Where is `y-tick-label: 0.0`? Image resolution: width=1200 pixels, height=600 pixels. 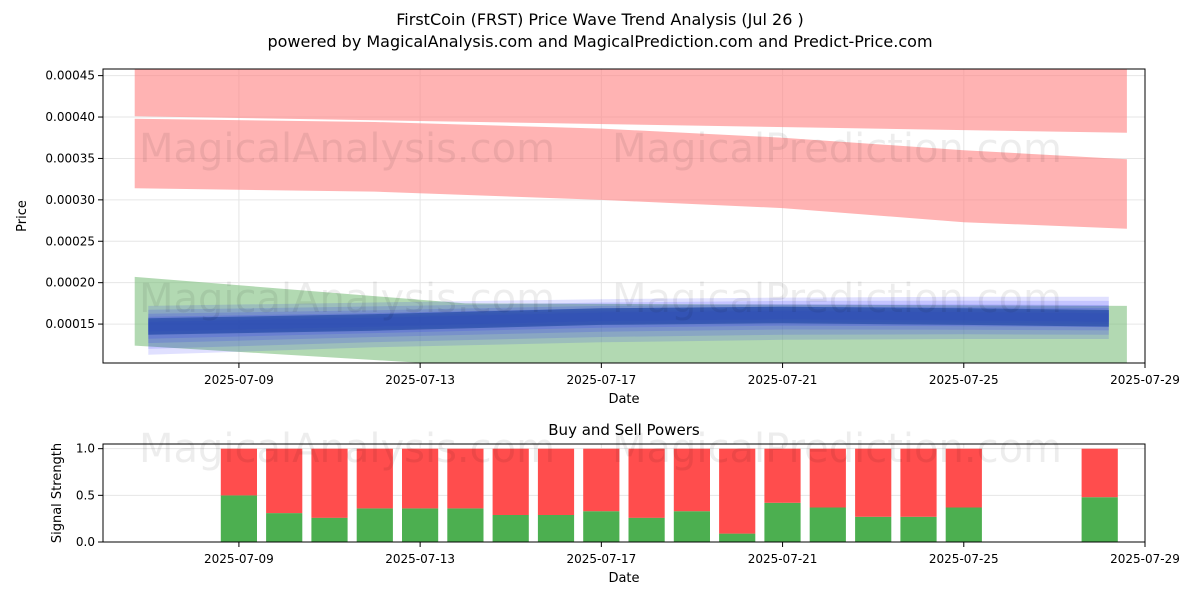
y-tick-label: 0.0 is located at coordinates (85, 542).